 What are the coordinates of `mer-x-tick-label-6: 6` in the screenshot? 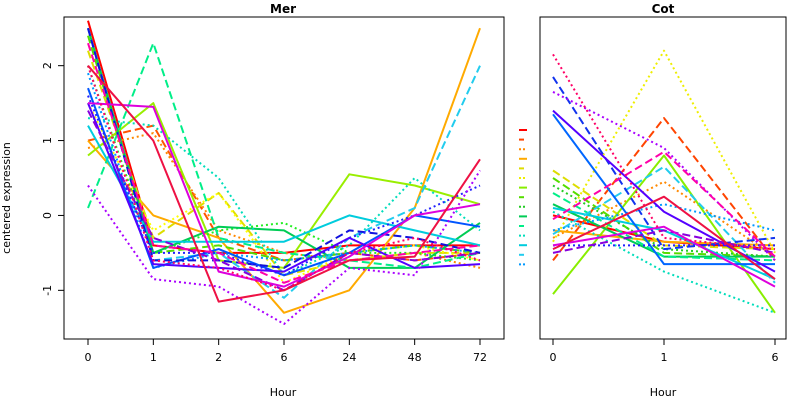 It's located at (284, 357).